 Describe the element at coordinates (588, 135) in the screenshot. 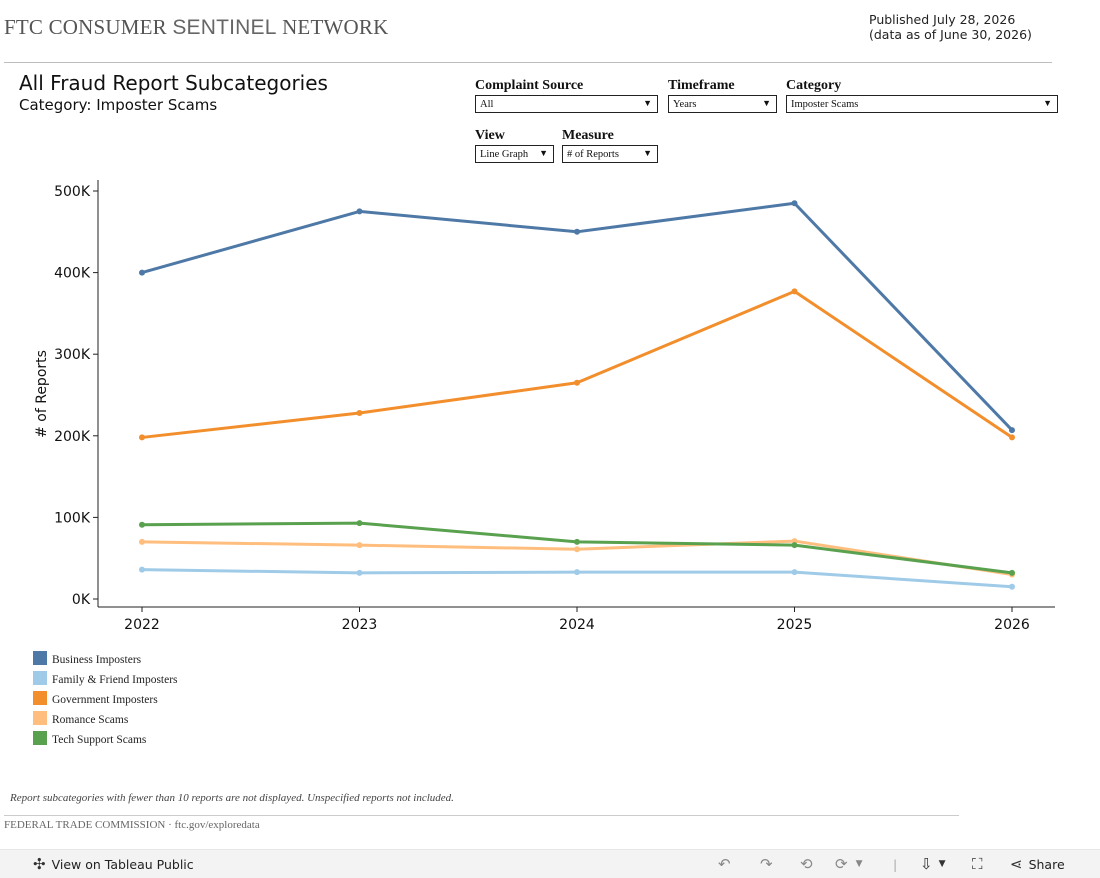

I see `measure-label: Measure` at that location.